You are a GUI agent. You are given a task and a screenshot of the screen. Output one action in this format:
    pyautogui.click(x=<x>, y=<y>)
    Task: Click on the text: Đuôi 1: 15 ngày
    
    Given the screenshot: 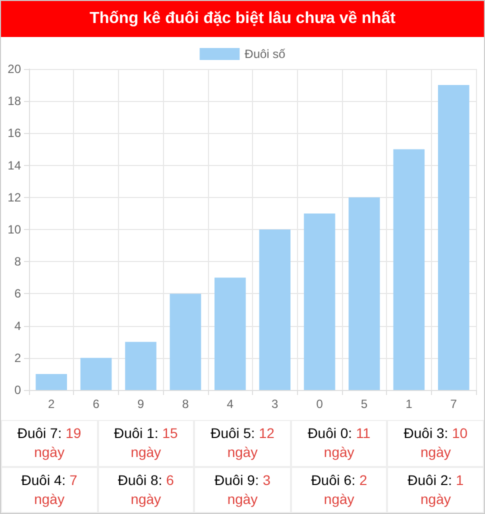 What is the action you would take?
    pyautogui.click(x=146, y=443)
    